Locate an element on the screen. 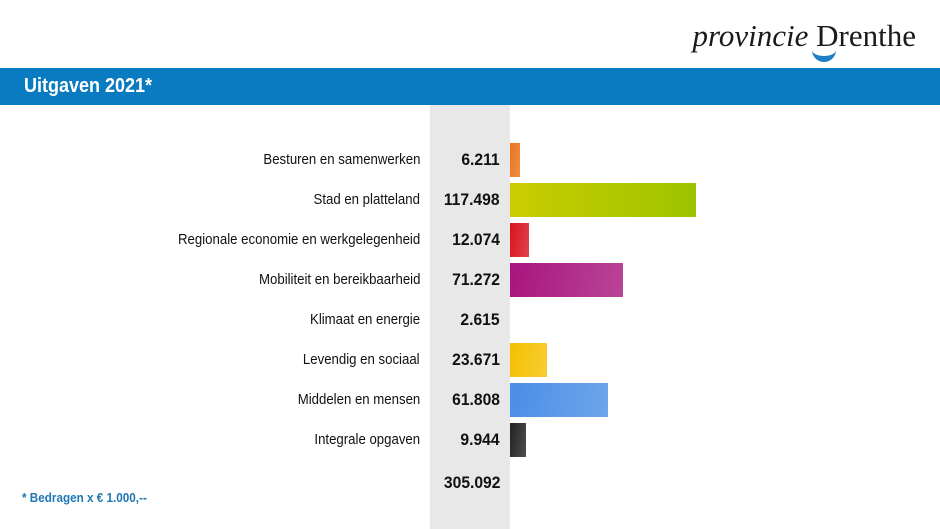  logo-arc is located at coordinates (824, 52).